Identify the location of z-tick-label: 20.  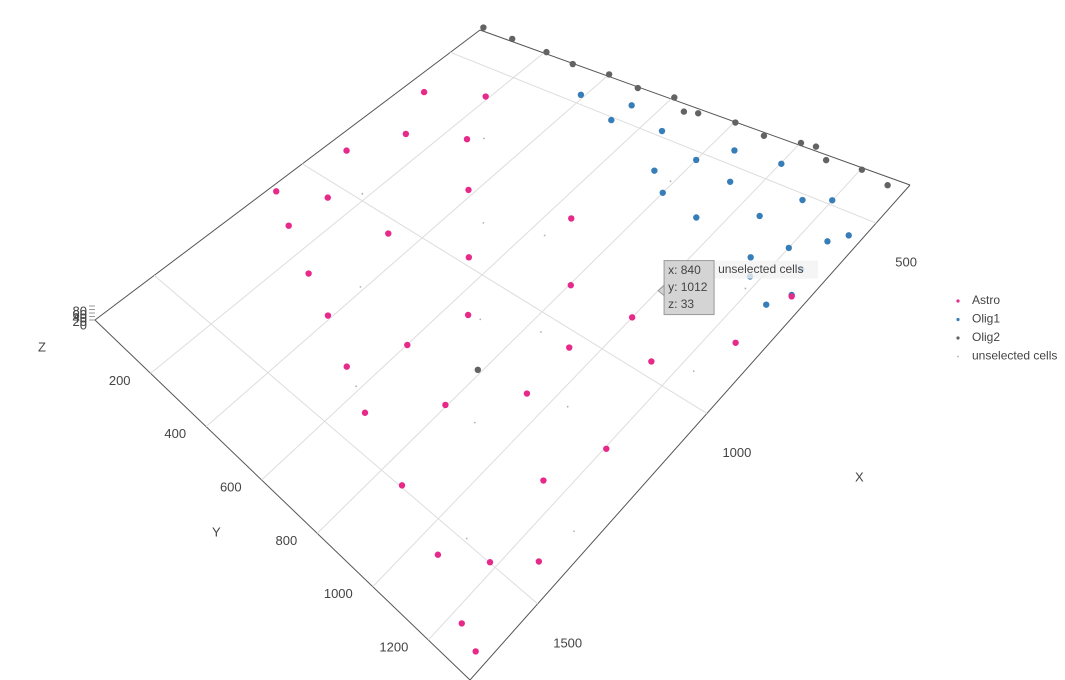
(80, 321).